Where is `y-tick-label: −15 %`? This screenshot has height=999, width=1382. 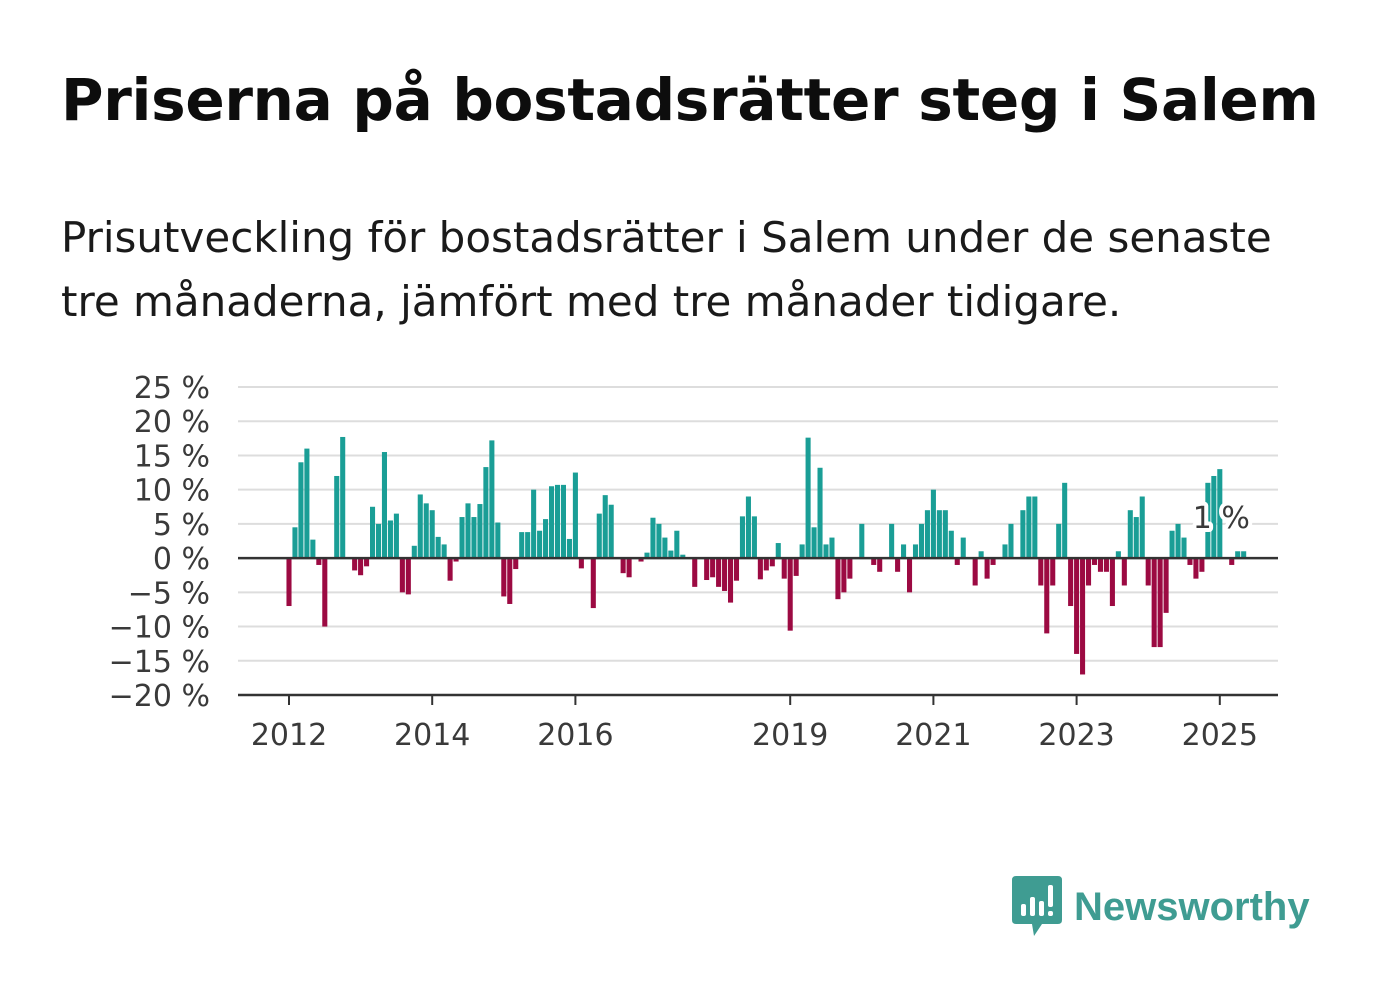 y-tick-label: −15 % is located at coordinates (159, 662).